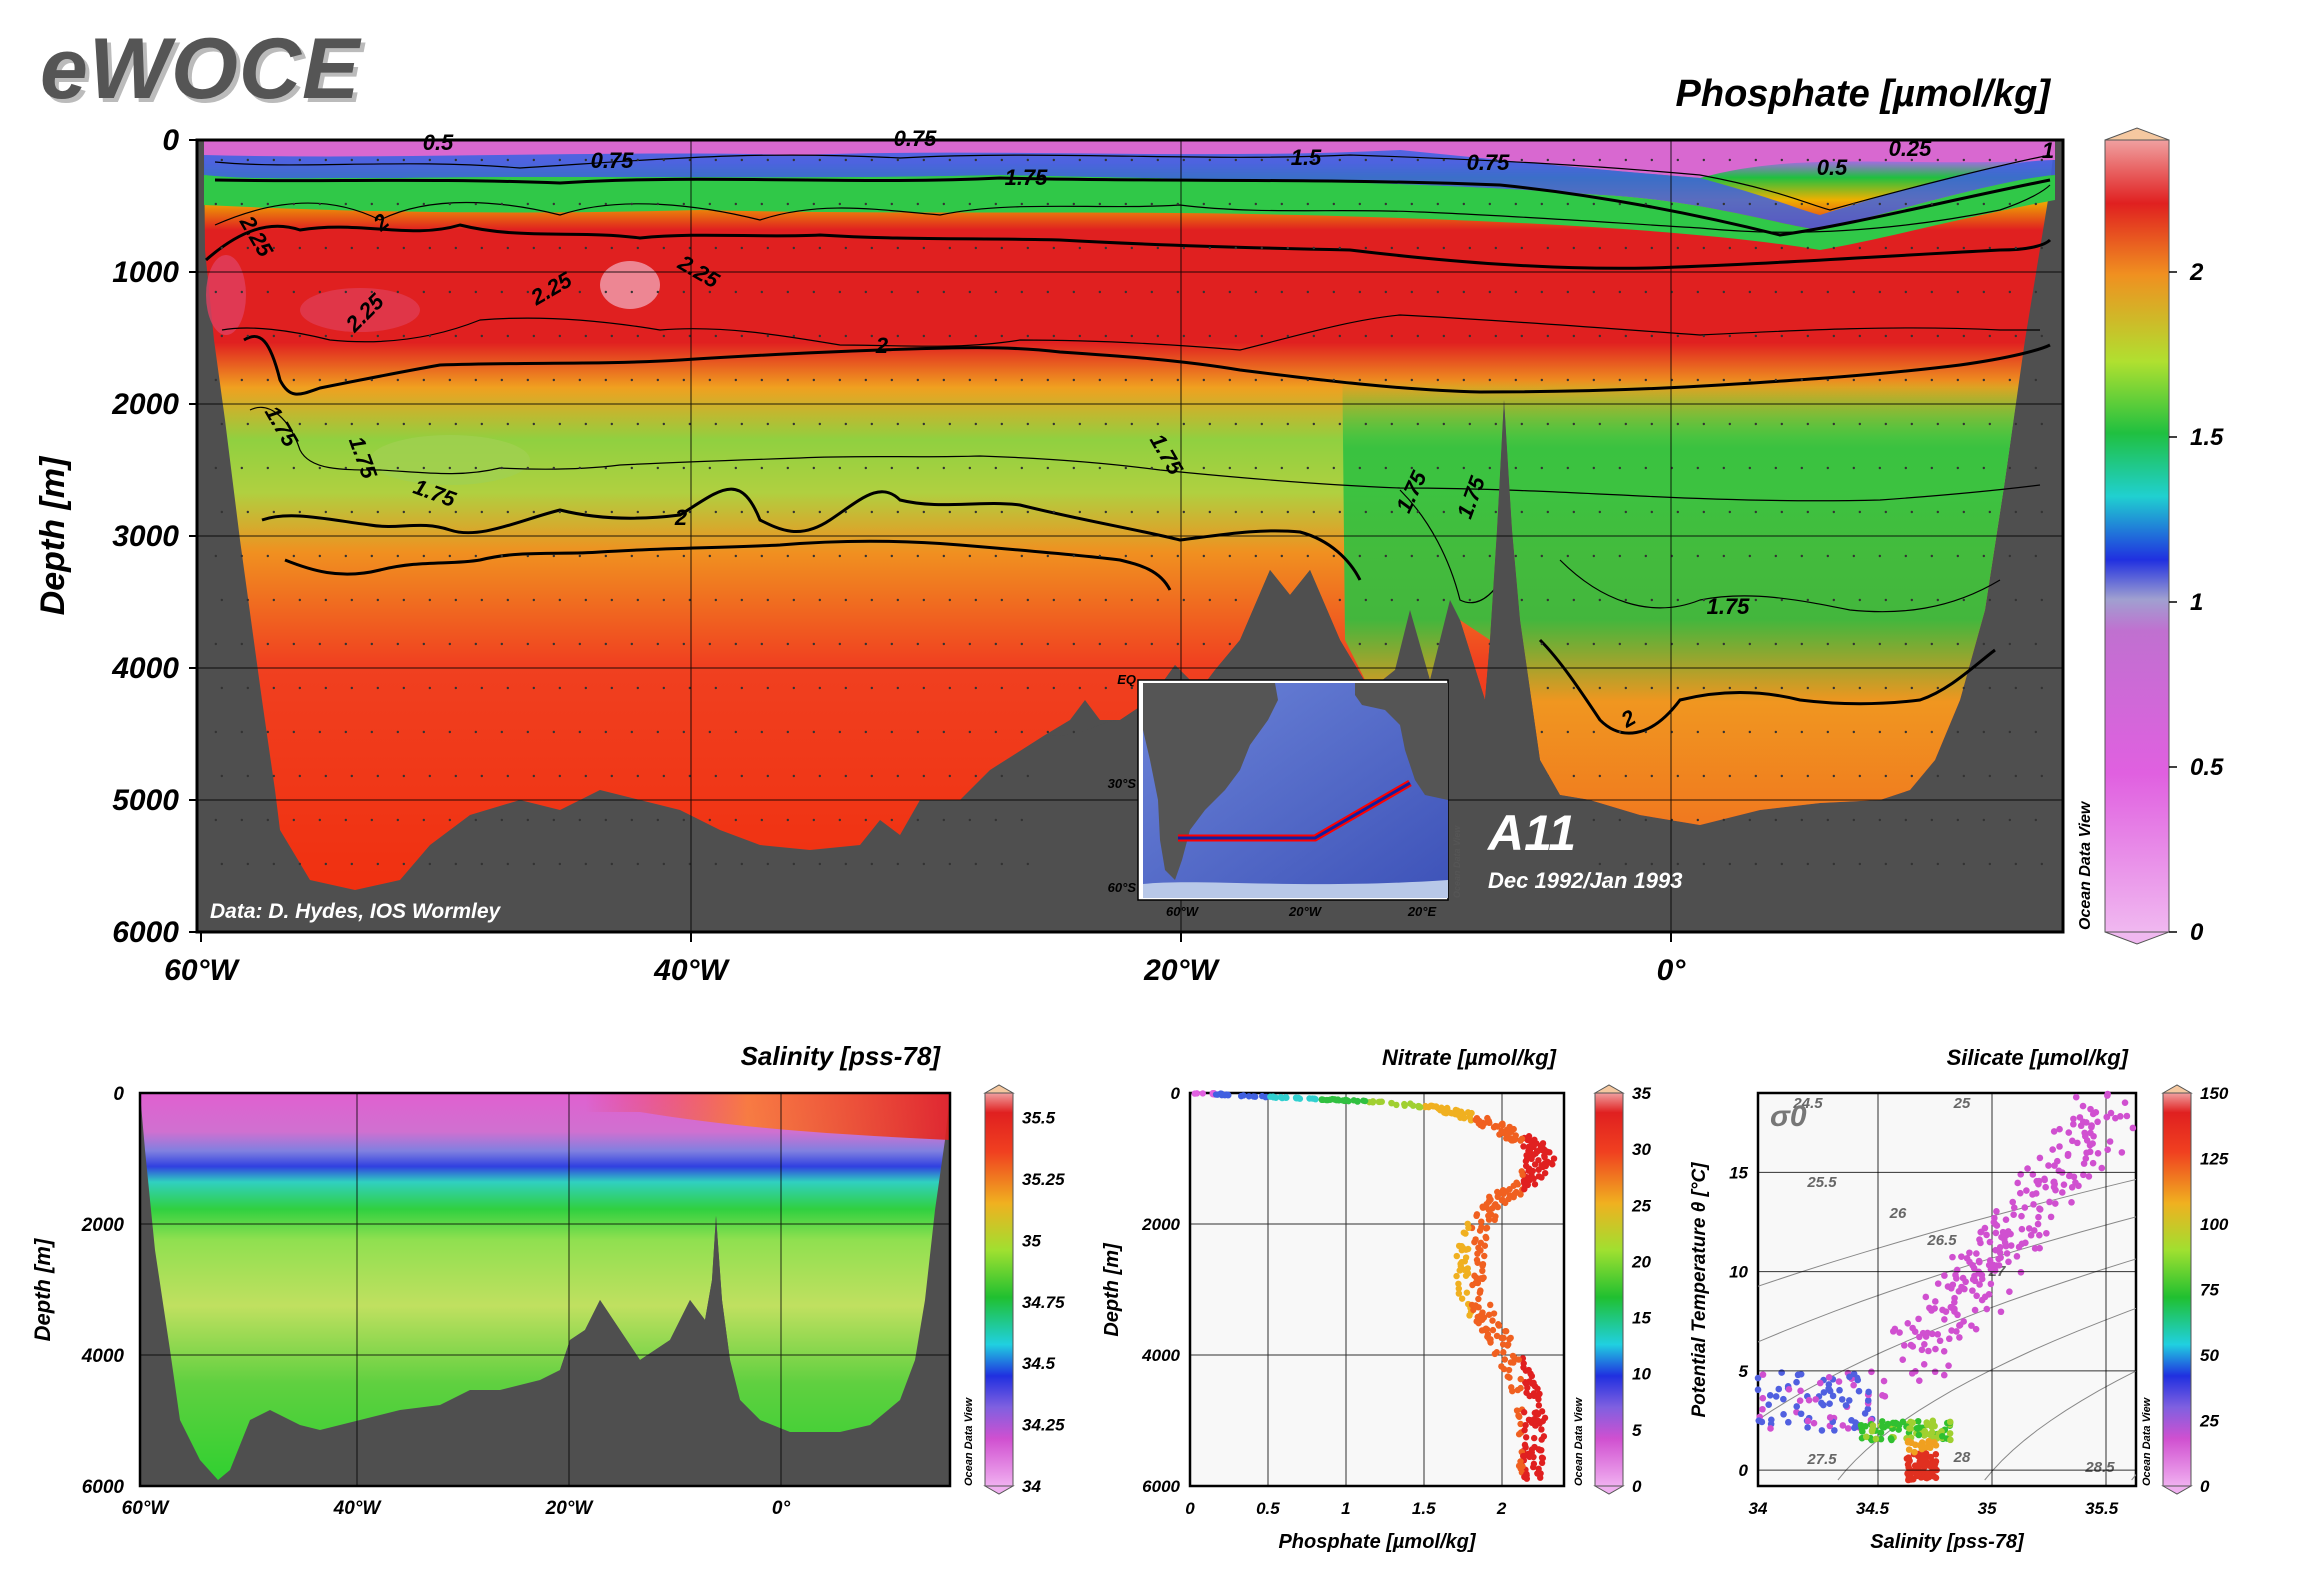  What do you see at coordinates (1637, 1430) in the screenshot?
I see `nitrate-colorbar-tick-label: 5` at bounding box center [1637, 1430].